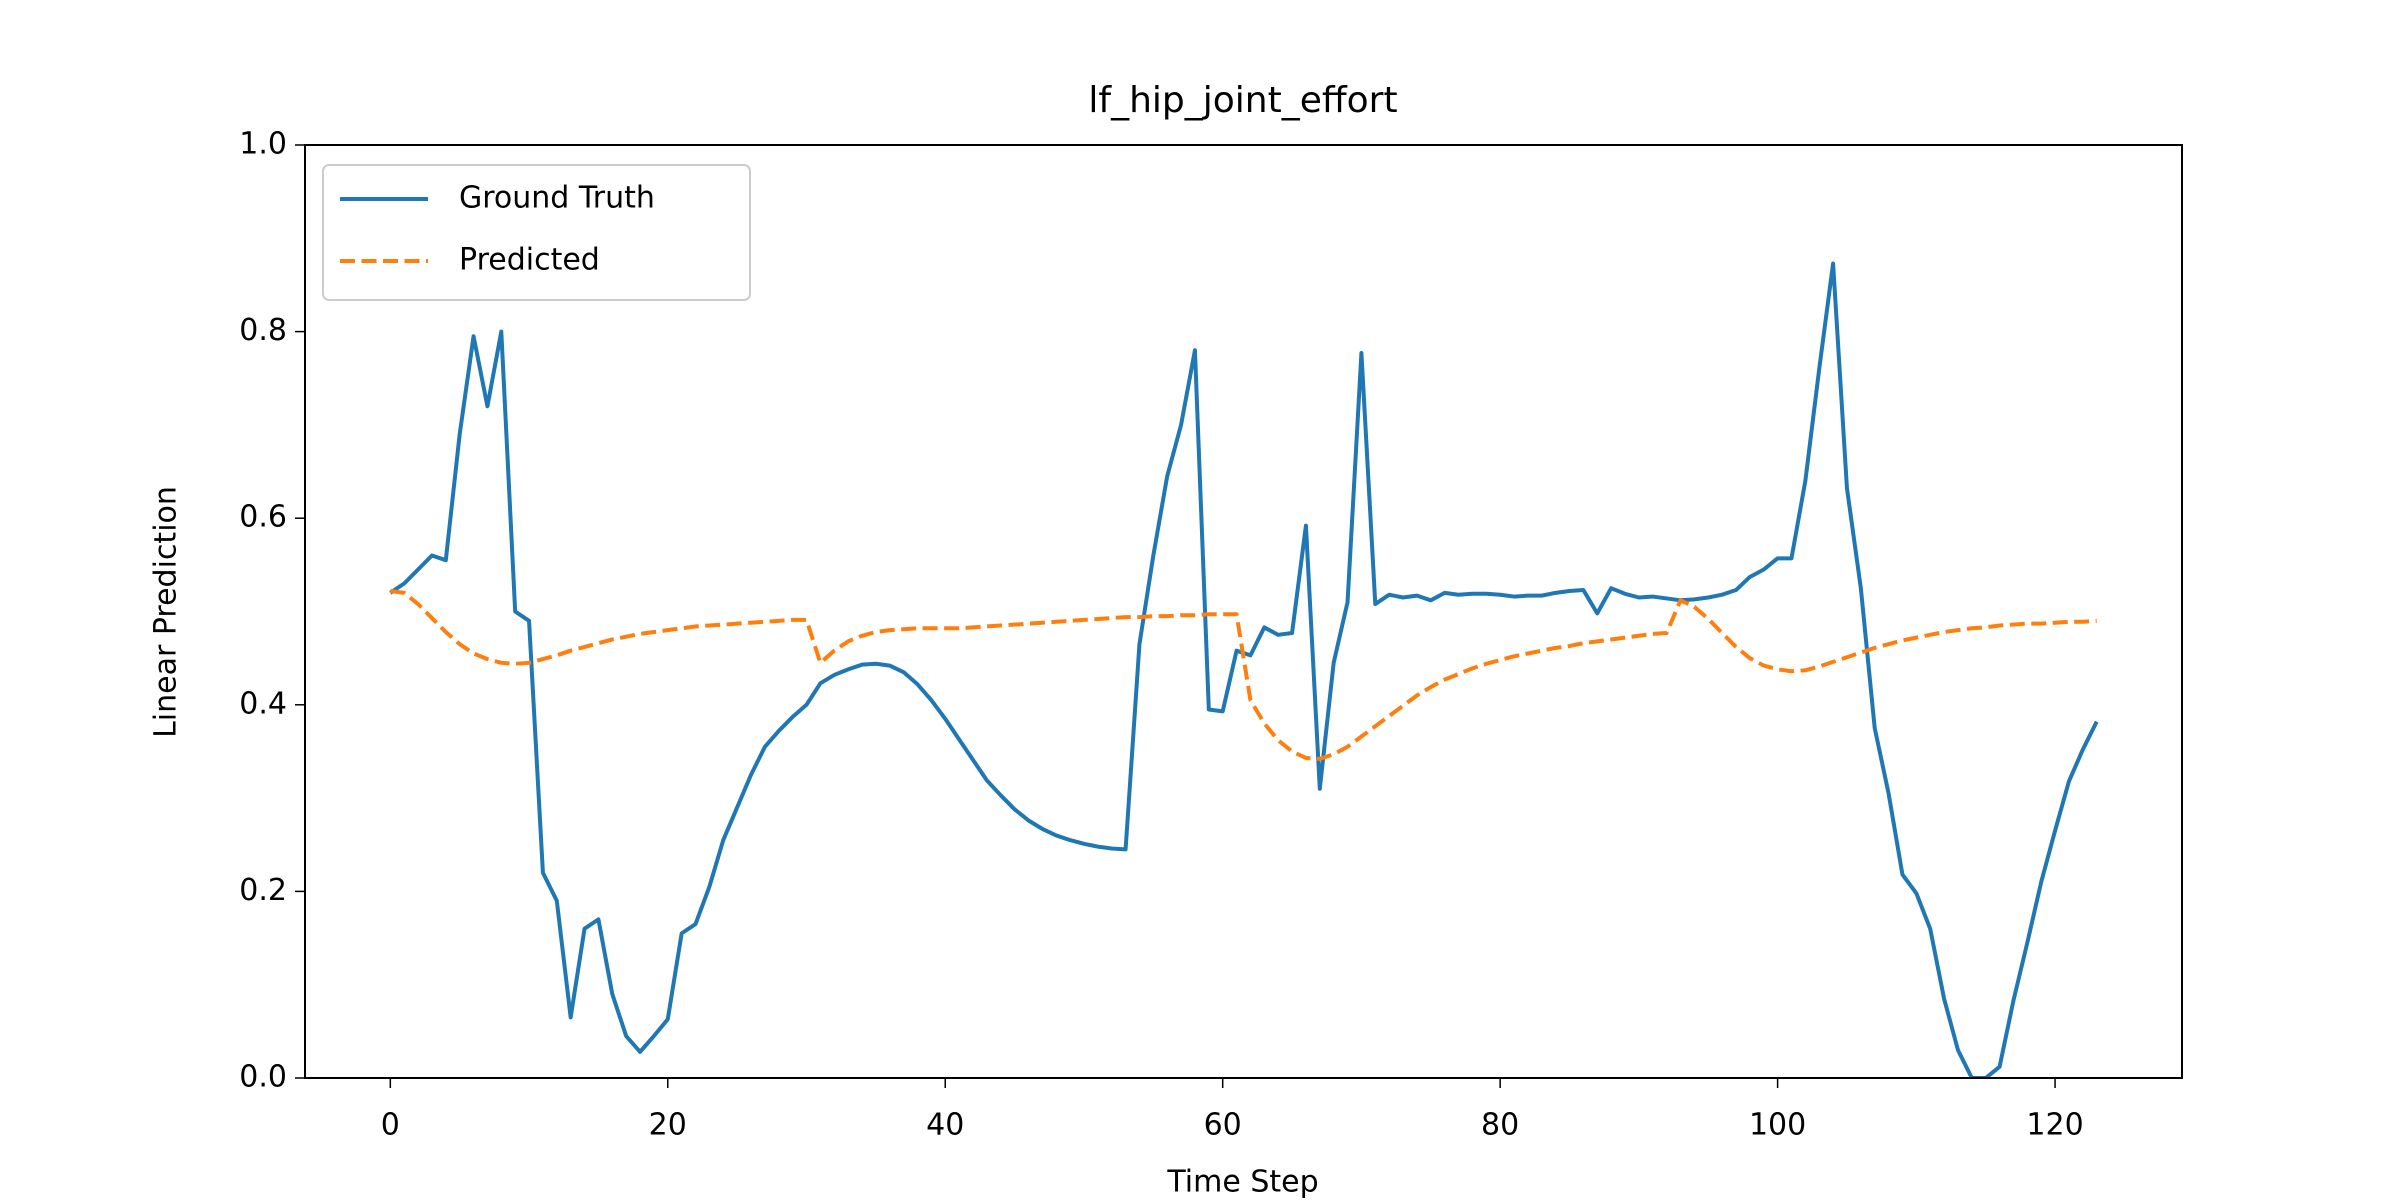 This screenshot has width=2400, height=1200. I want to click on legend-label: Ground Truth, so click(557, 198).